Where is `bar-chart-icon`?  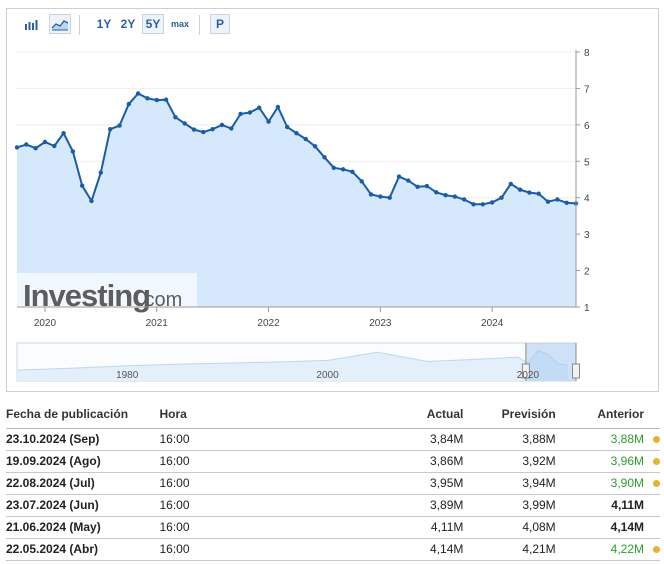 bar-chart-icon is located at coordinates (32, 24).